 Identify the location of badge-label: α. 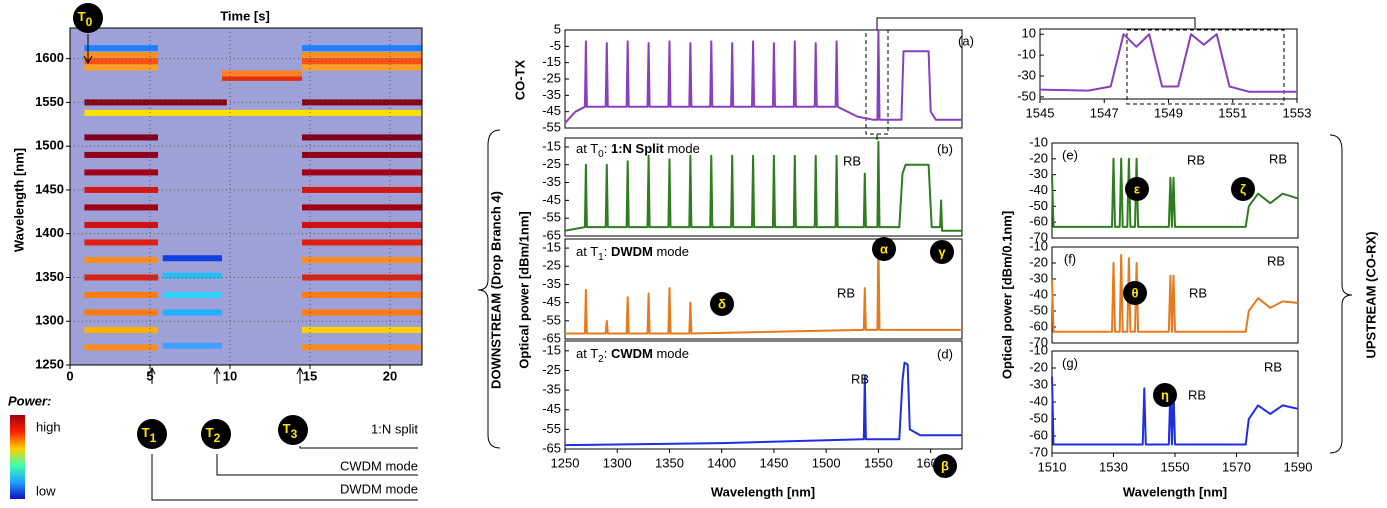
(884, 248).